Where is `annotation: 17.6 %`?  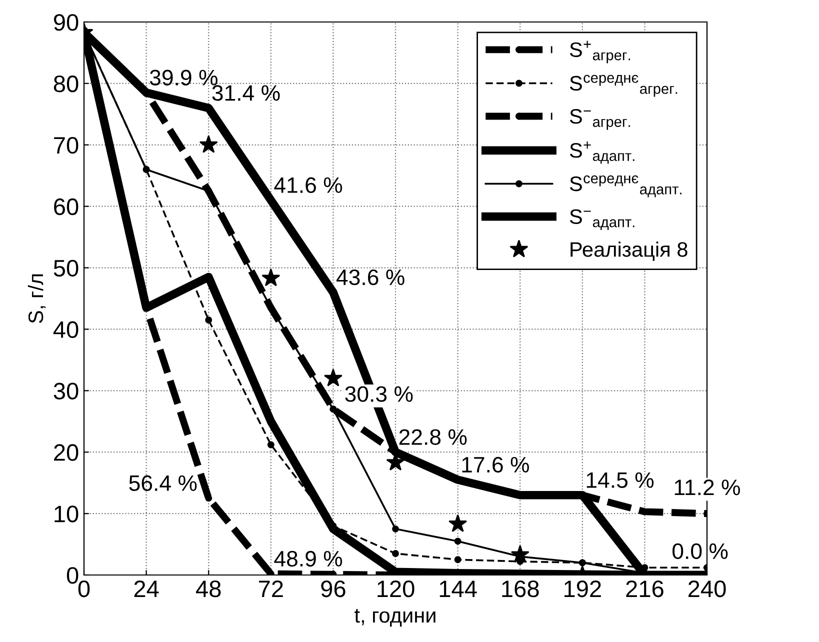 annotation: 17.6 % is located at coordinates (495, 464).